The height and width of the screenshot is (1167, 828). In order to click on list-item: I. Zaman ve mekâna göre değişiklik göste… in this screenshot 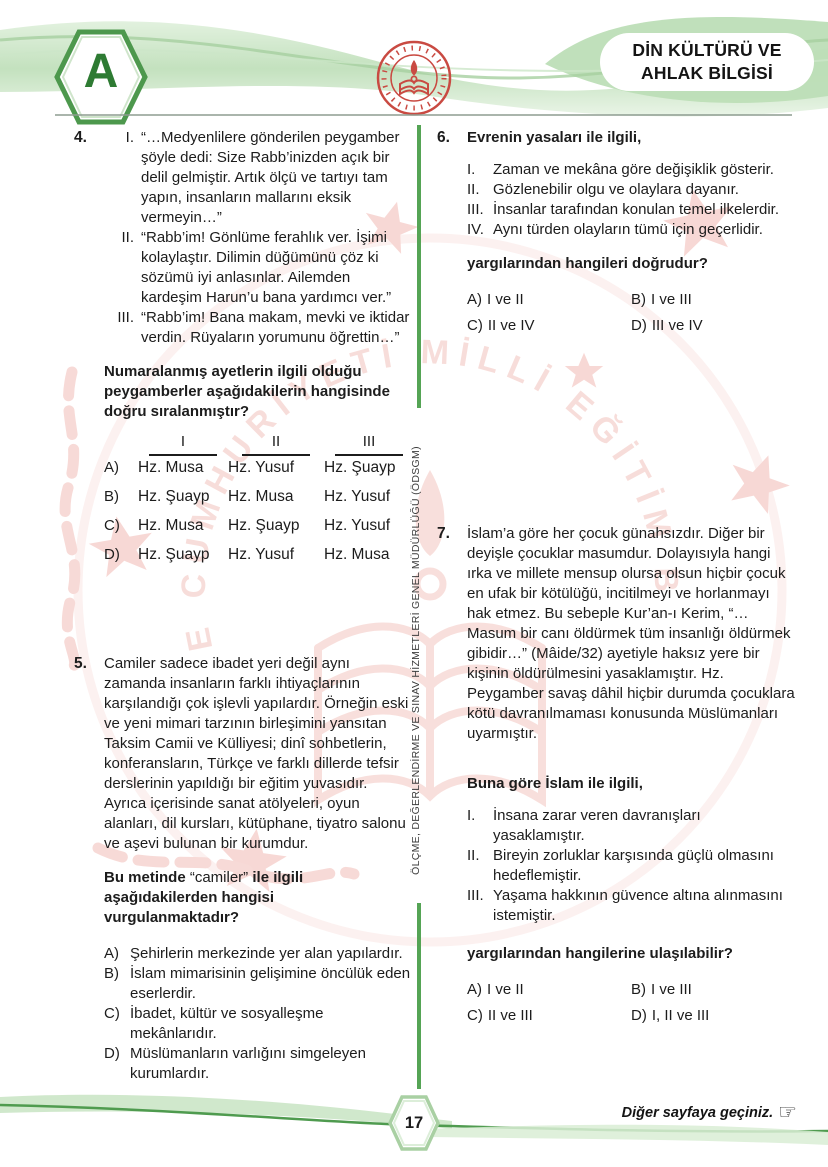, I will do `click(631, 170)`.